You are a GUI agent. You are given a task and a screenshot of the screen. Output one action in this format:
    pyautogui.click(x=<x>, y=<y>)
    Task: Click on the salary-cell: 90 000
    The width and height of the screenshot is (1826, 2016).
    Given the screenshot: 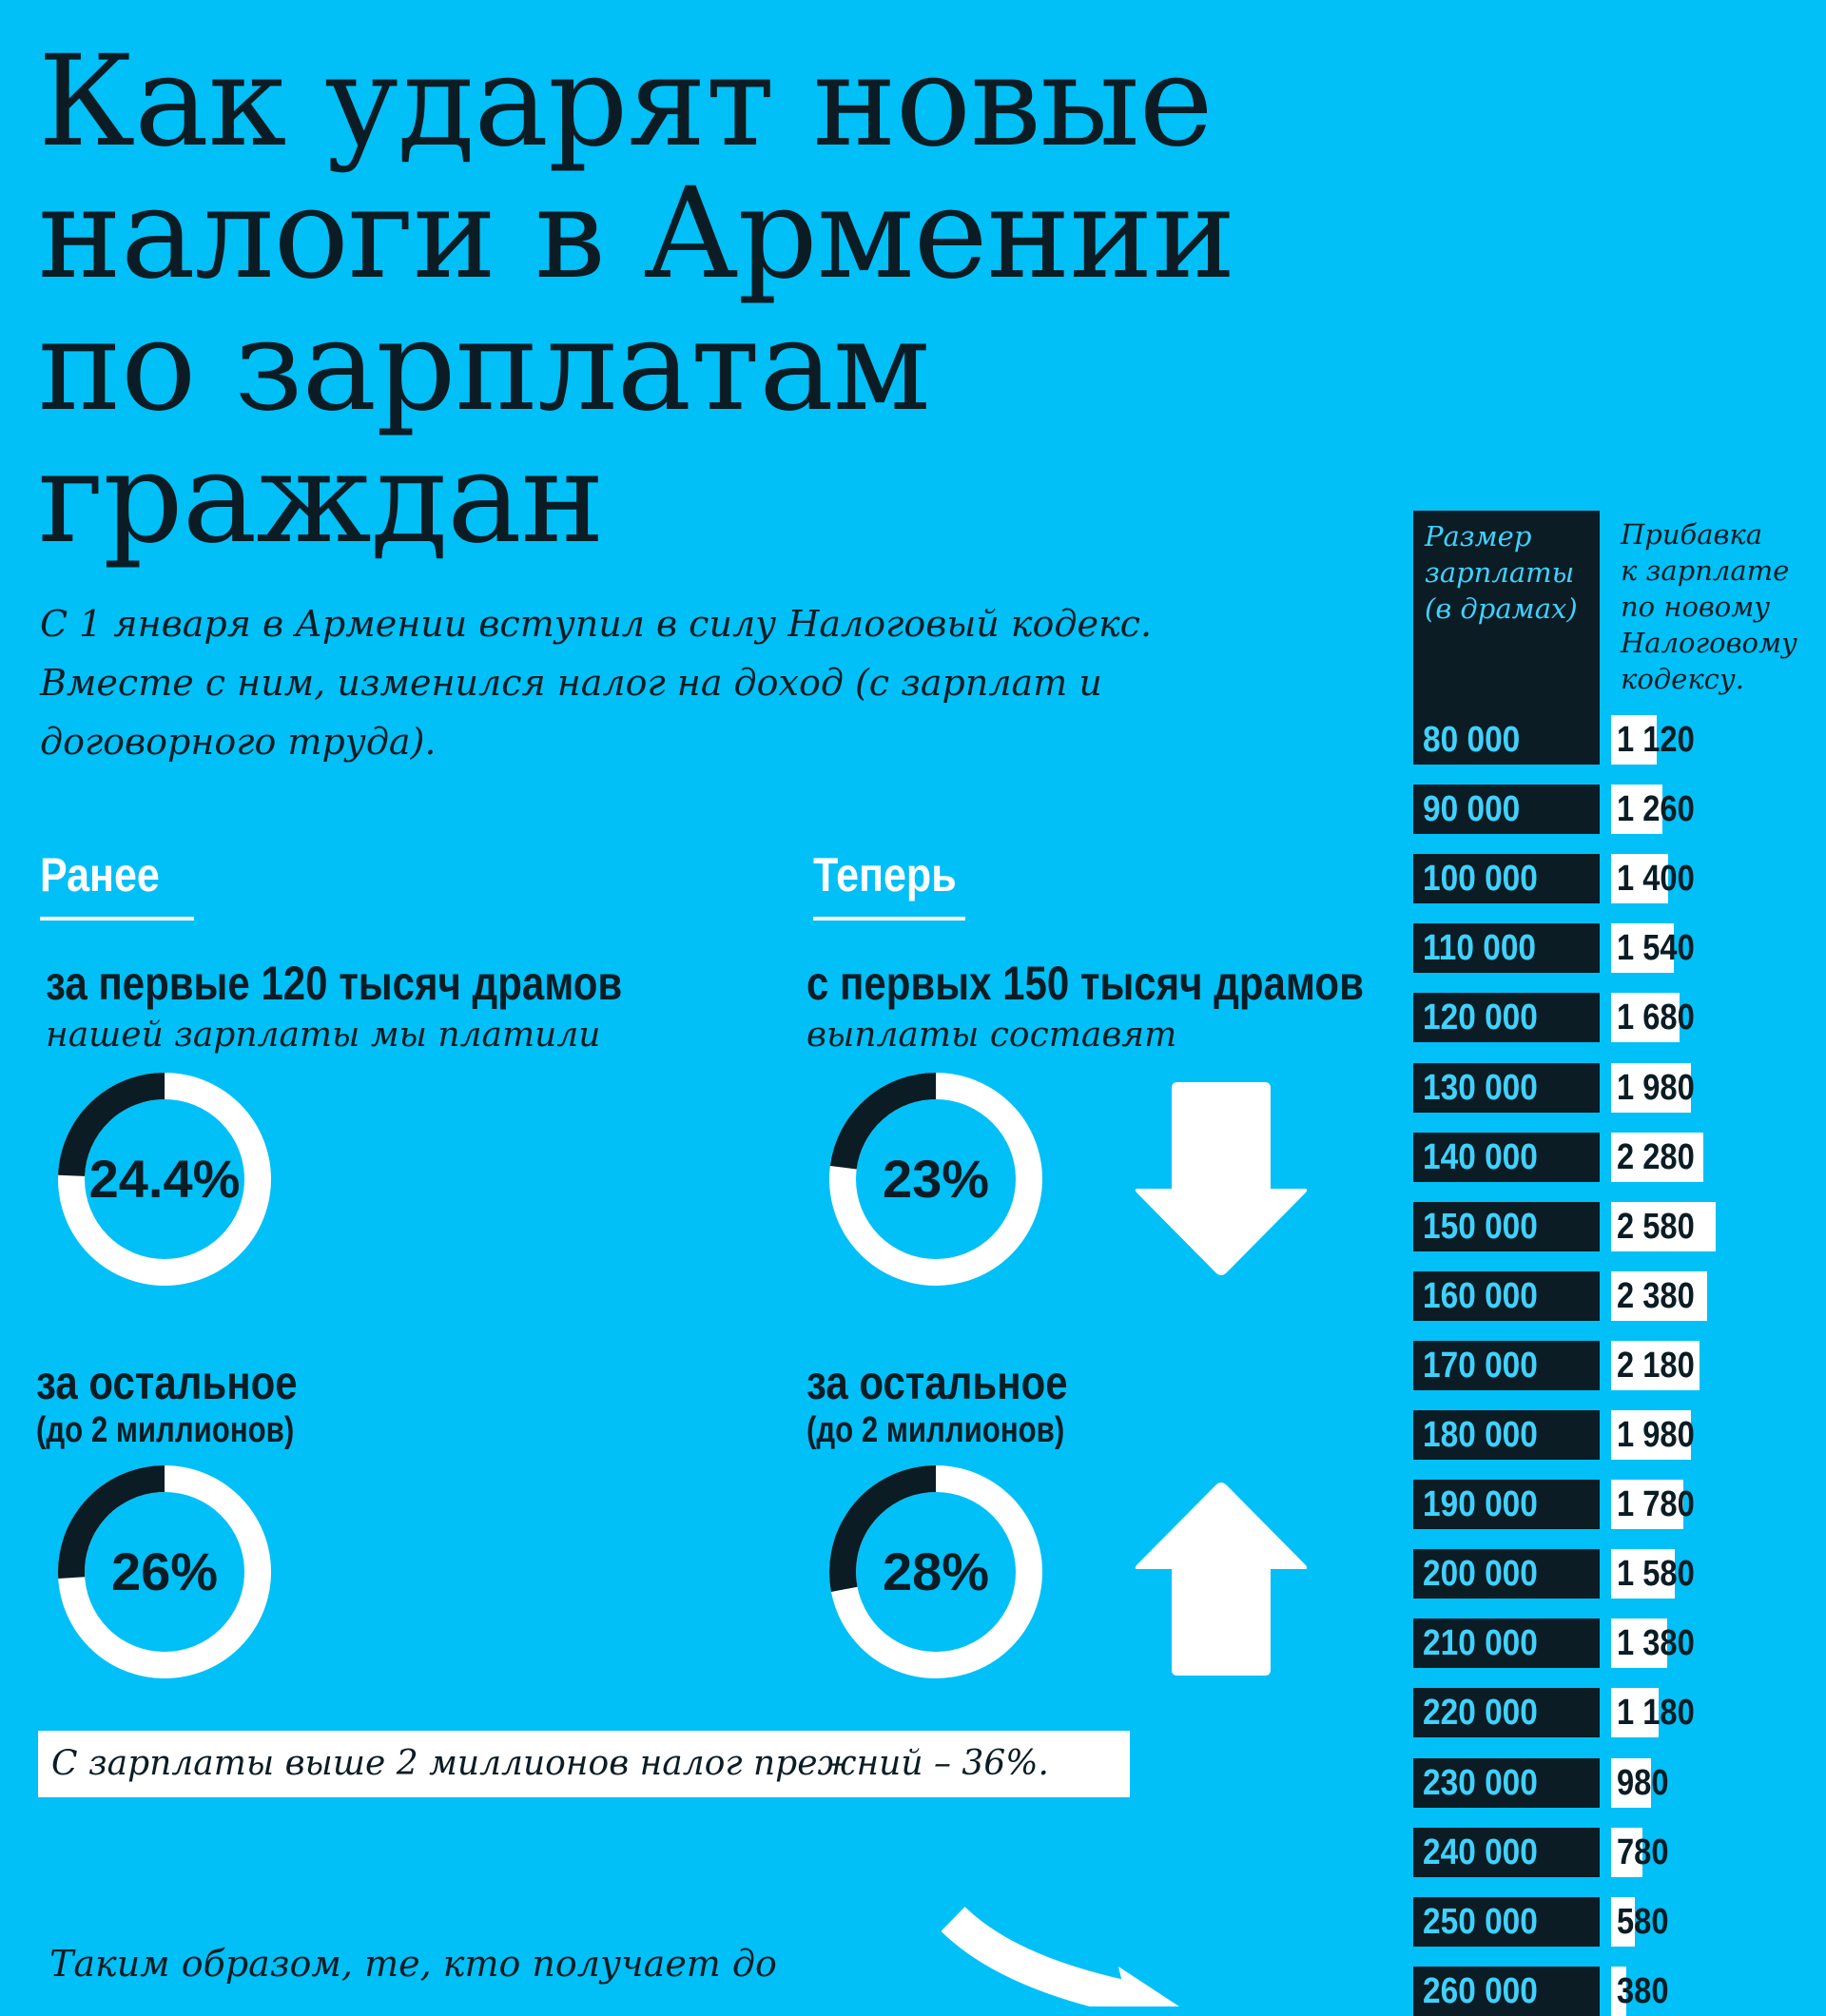 What is the action you would take?
    pyautogui.click(x=1506, y=810)
    